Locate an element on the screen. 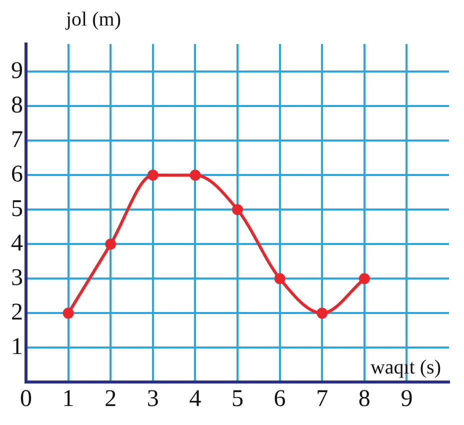 The height and width of the screenshot is (425, 464). y-tick-label: 5 is located at coordinates (17, 209).